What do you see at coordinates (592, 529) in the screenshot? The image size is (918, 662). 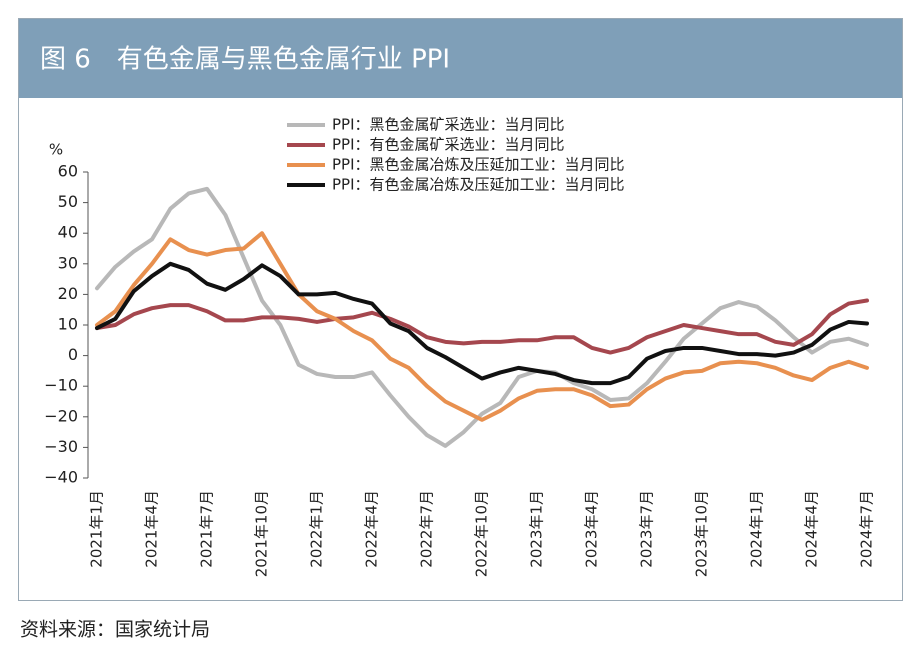 I see `x-tick-label: 2023年4月` at bounding box center [592, 529].